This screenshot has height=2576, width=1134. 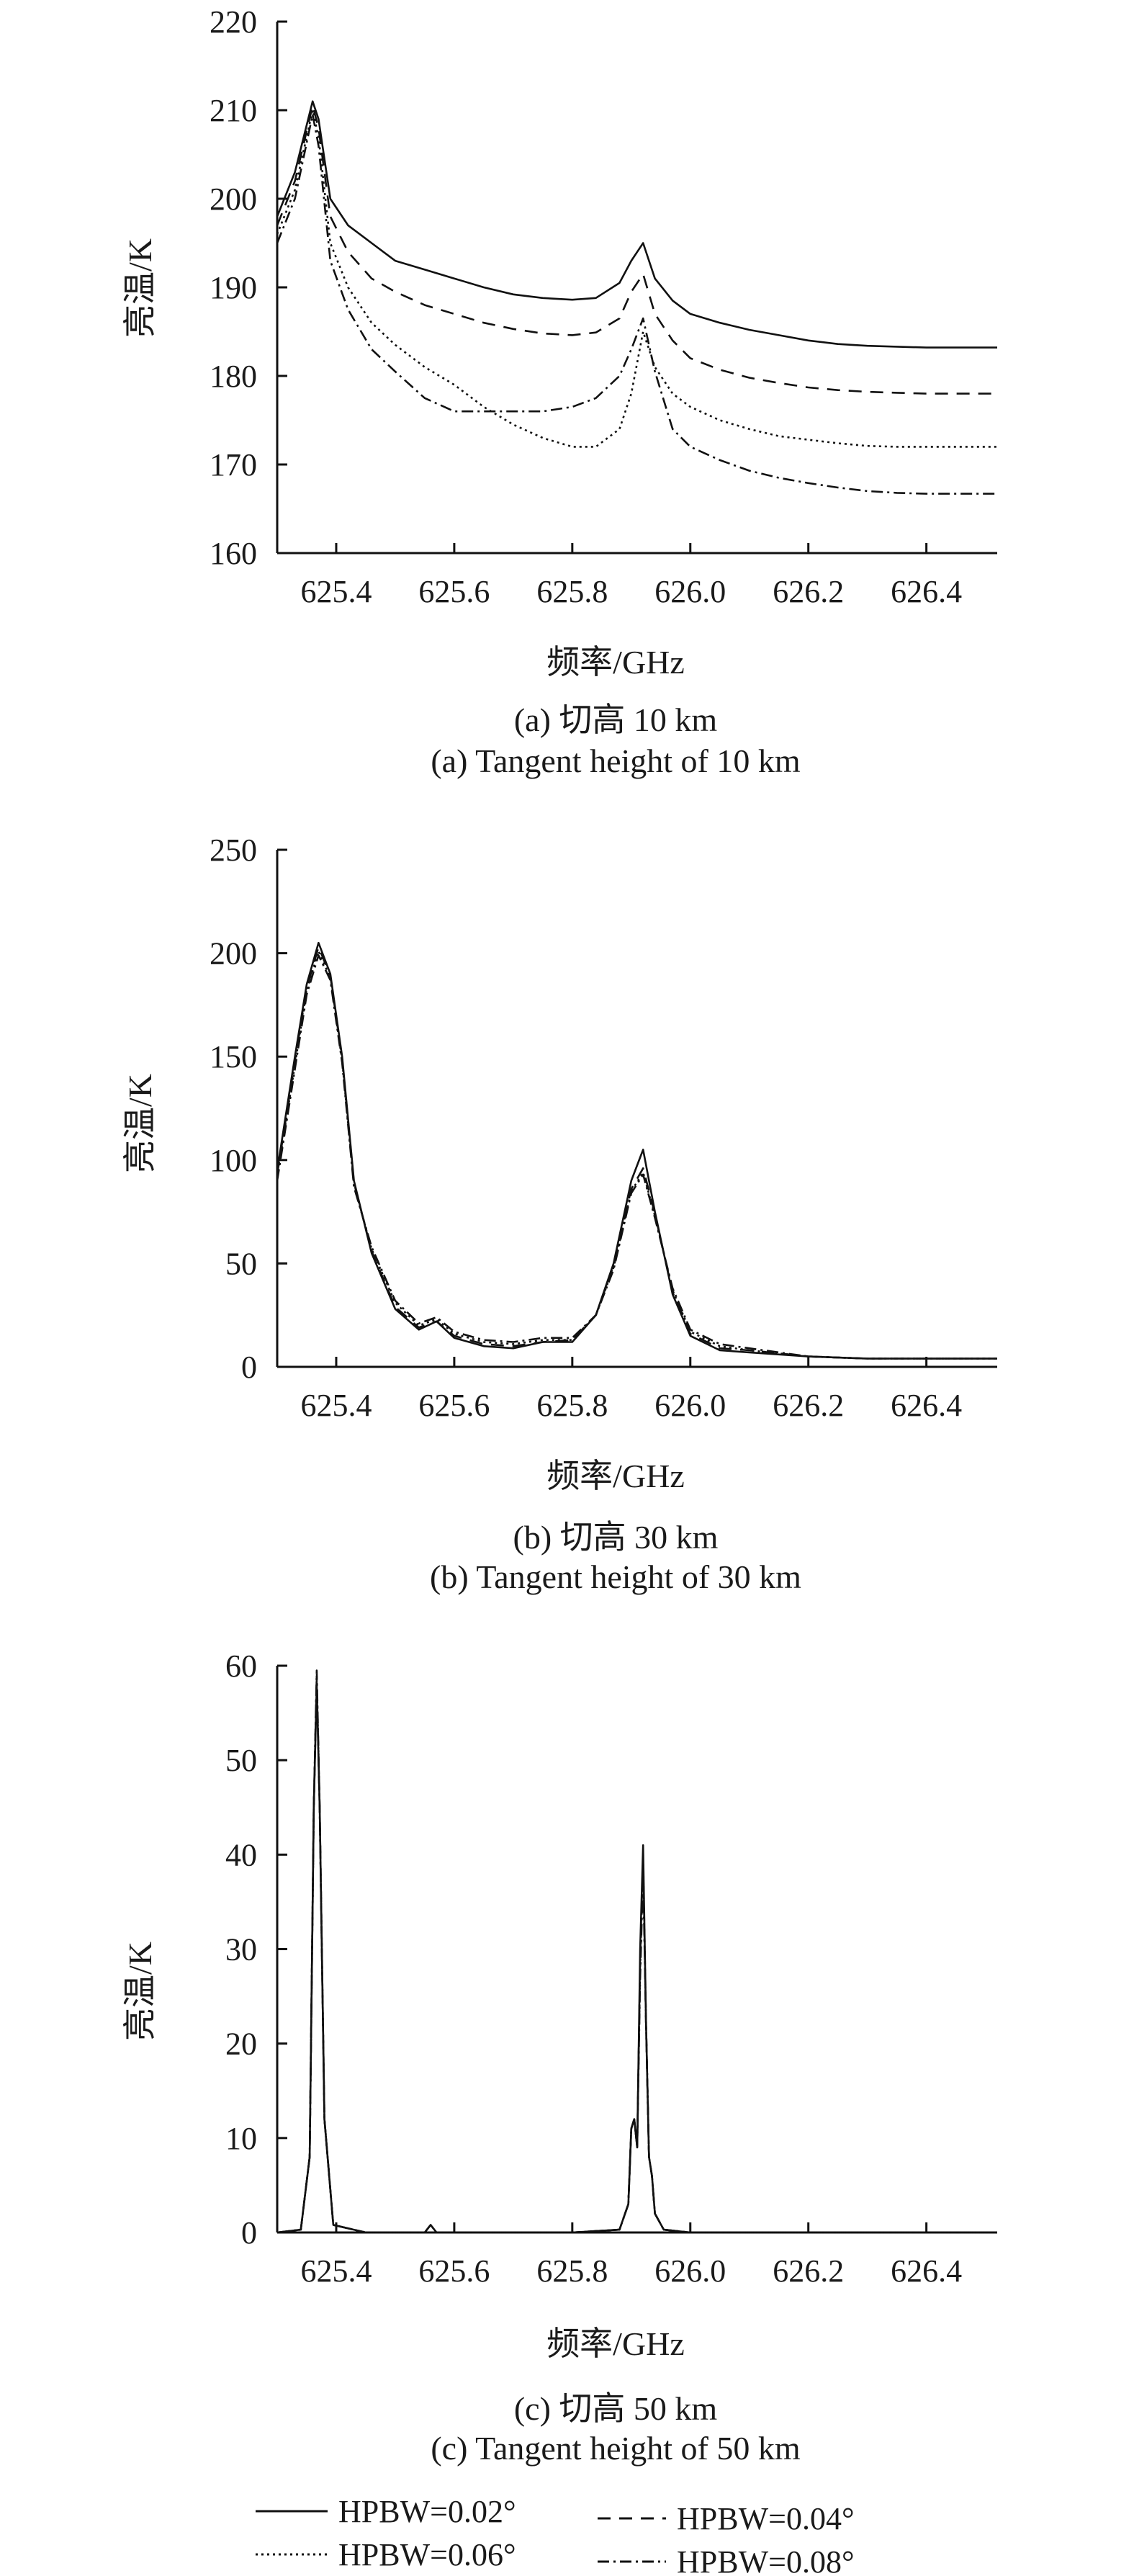 What do you see at coordinates (926, 1405) in the screenshot?
I see `panel-b-x-tick-label: 626.4` at bounding box center [926, 1405].